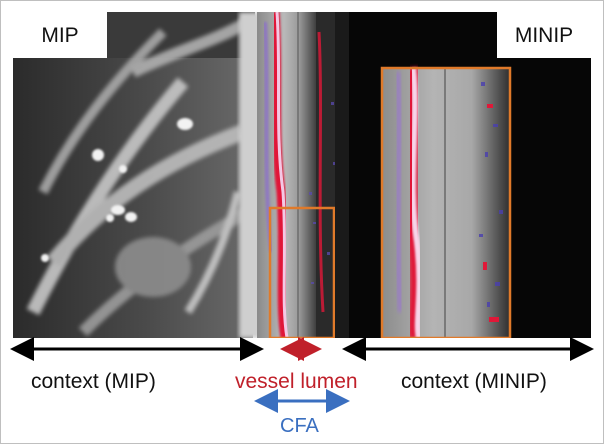 The width and height of the screenshot is (606, 446). I want to click on vessel-lumen-caption: vessel lumen, so click(296, 381).